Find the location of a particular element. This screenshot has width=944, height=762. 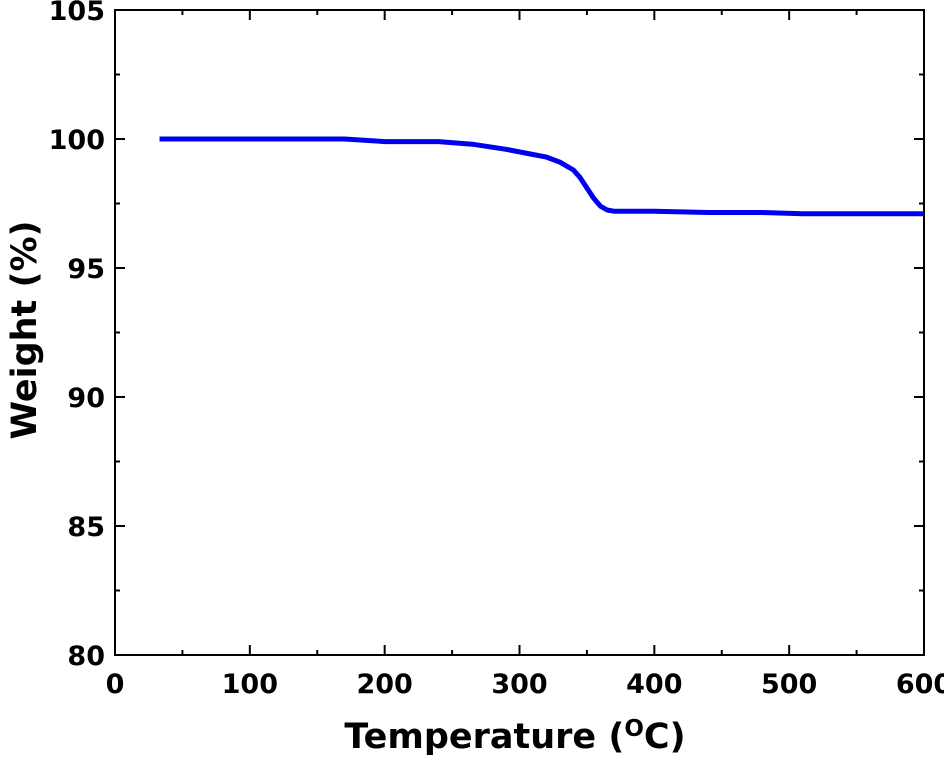

y-tick-label: 90 is located at coordinates (86, 398).